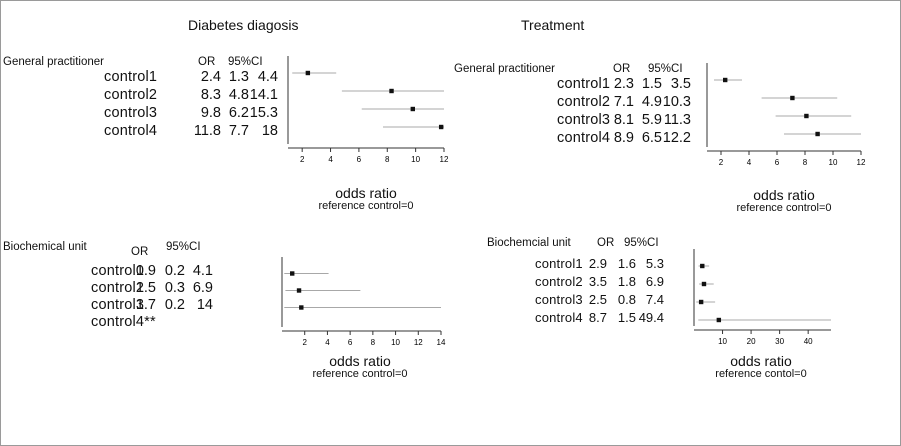 The width and height of the screenshot is (901, 446). What do you see at coordinates (654, 263) in the screenshot?
I see `ci-high-value: 5.3` at bounding box center [654, 263].